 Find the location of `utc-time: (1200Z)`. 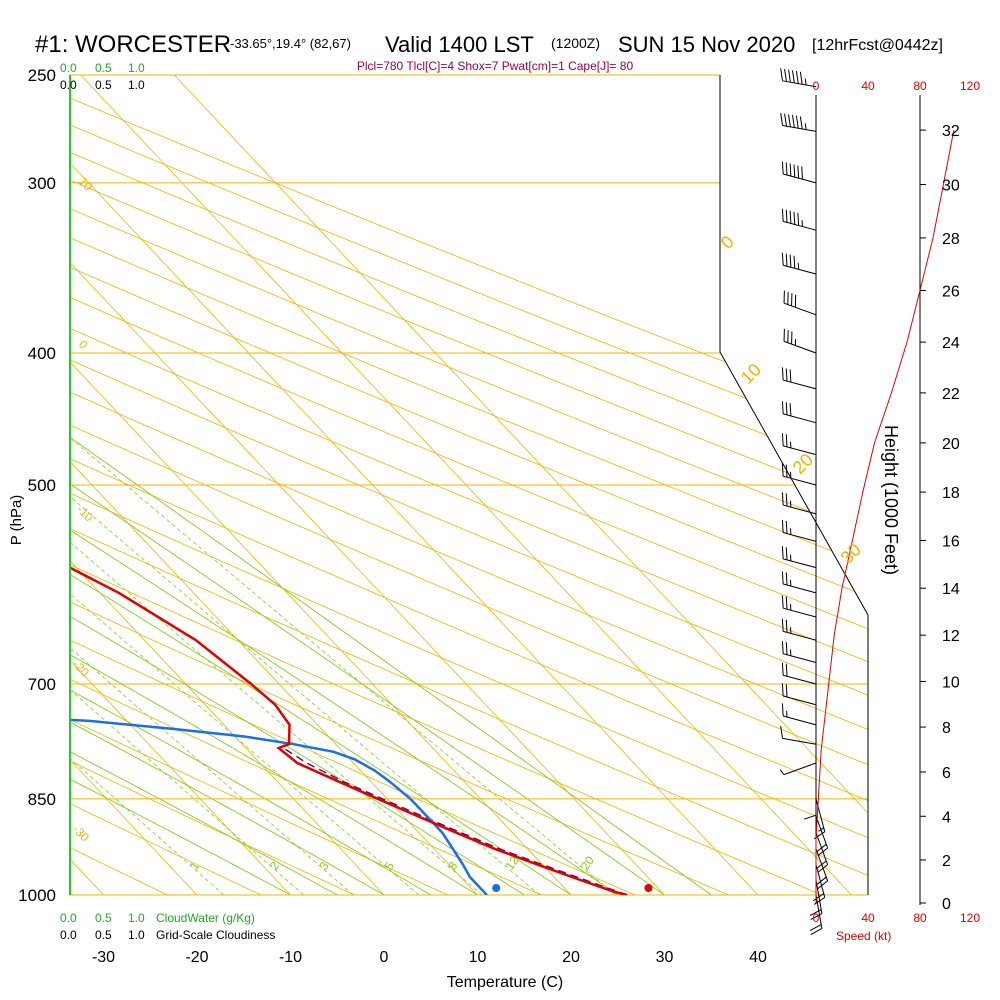

utc-time: (1200Z) is located at coordinates (575, 43).